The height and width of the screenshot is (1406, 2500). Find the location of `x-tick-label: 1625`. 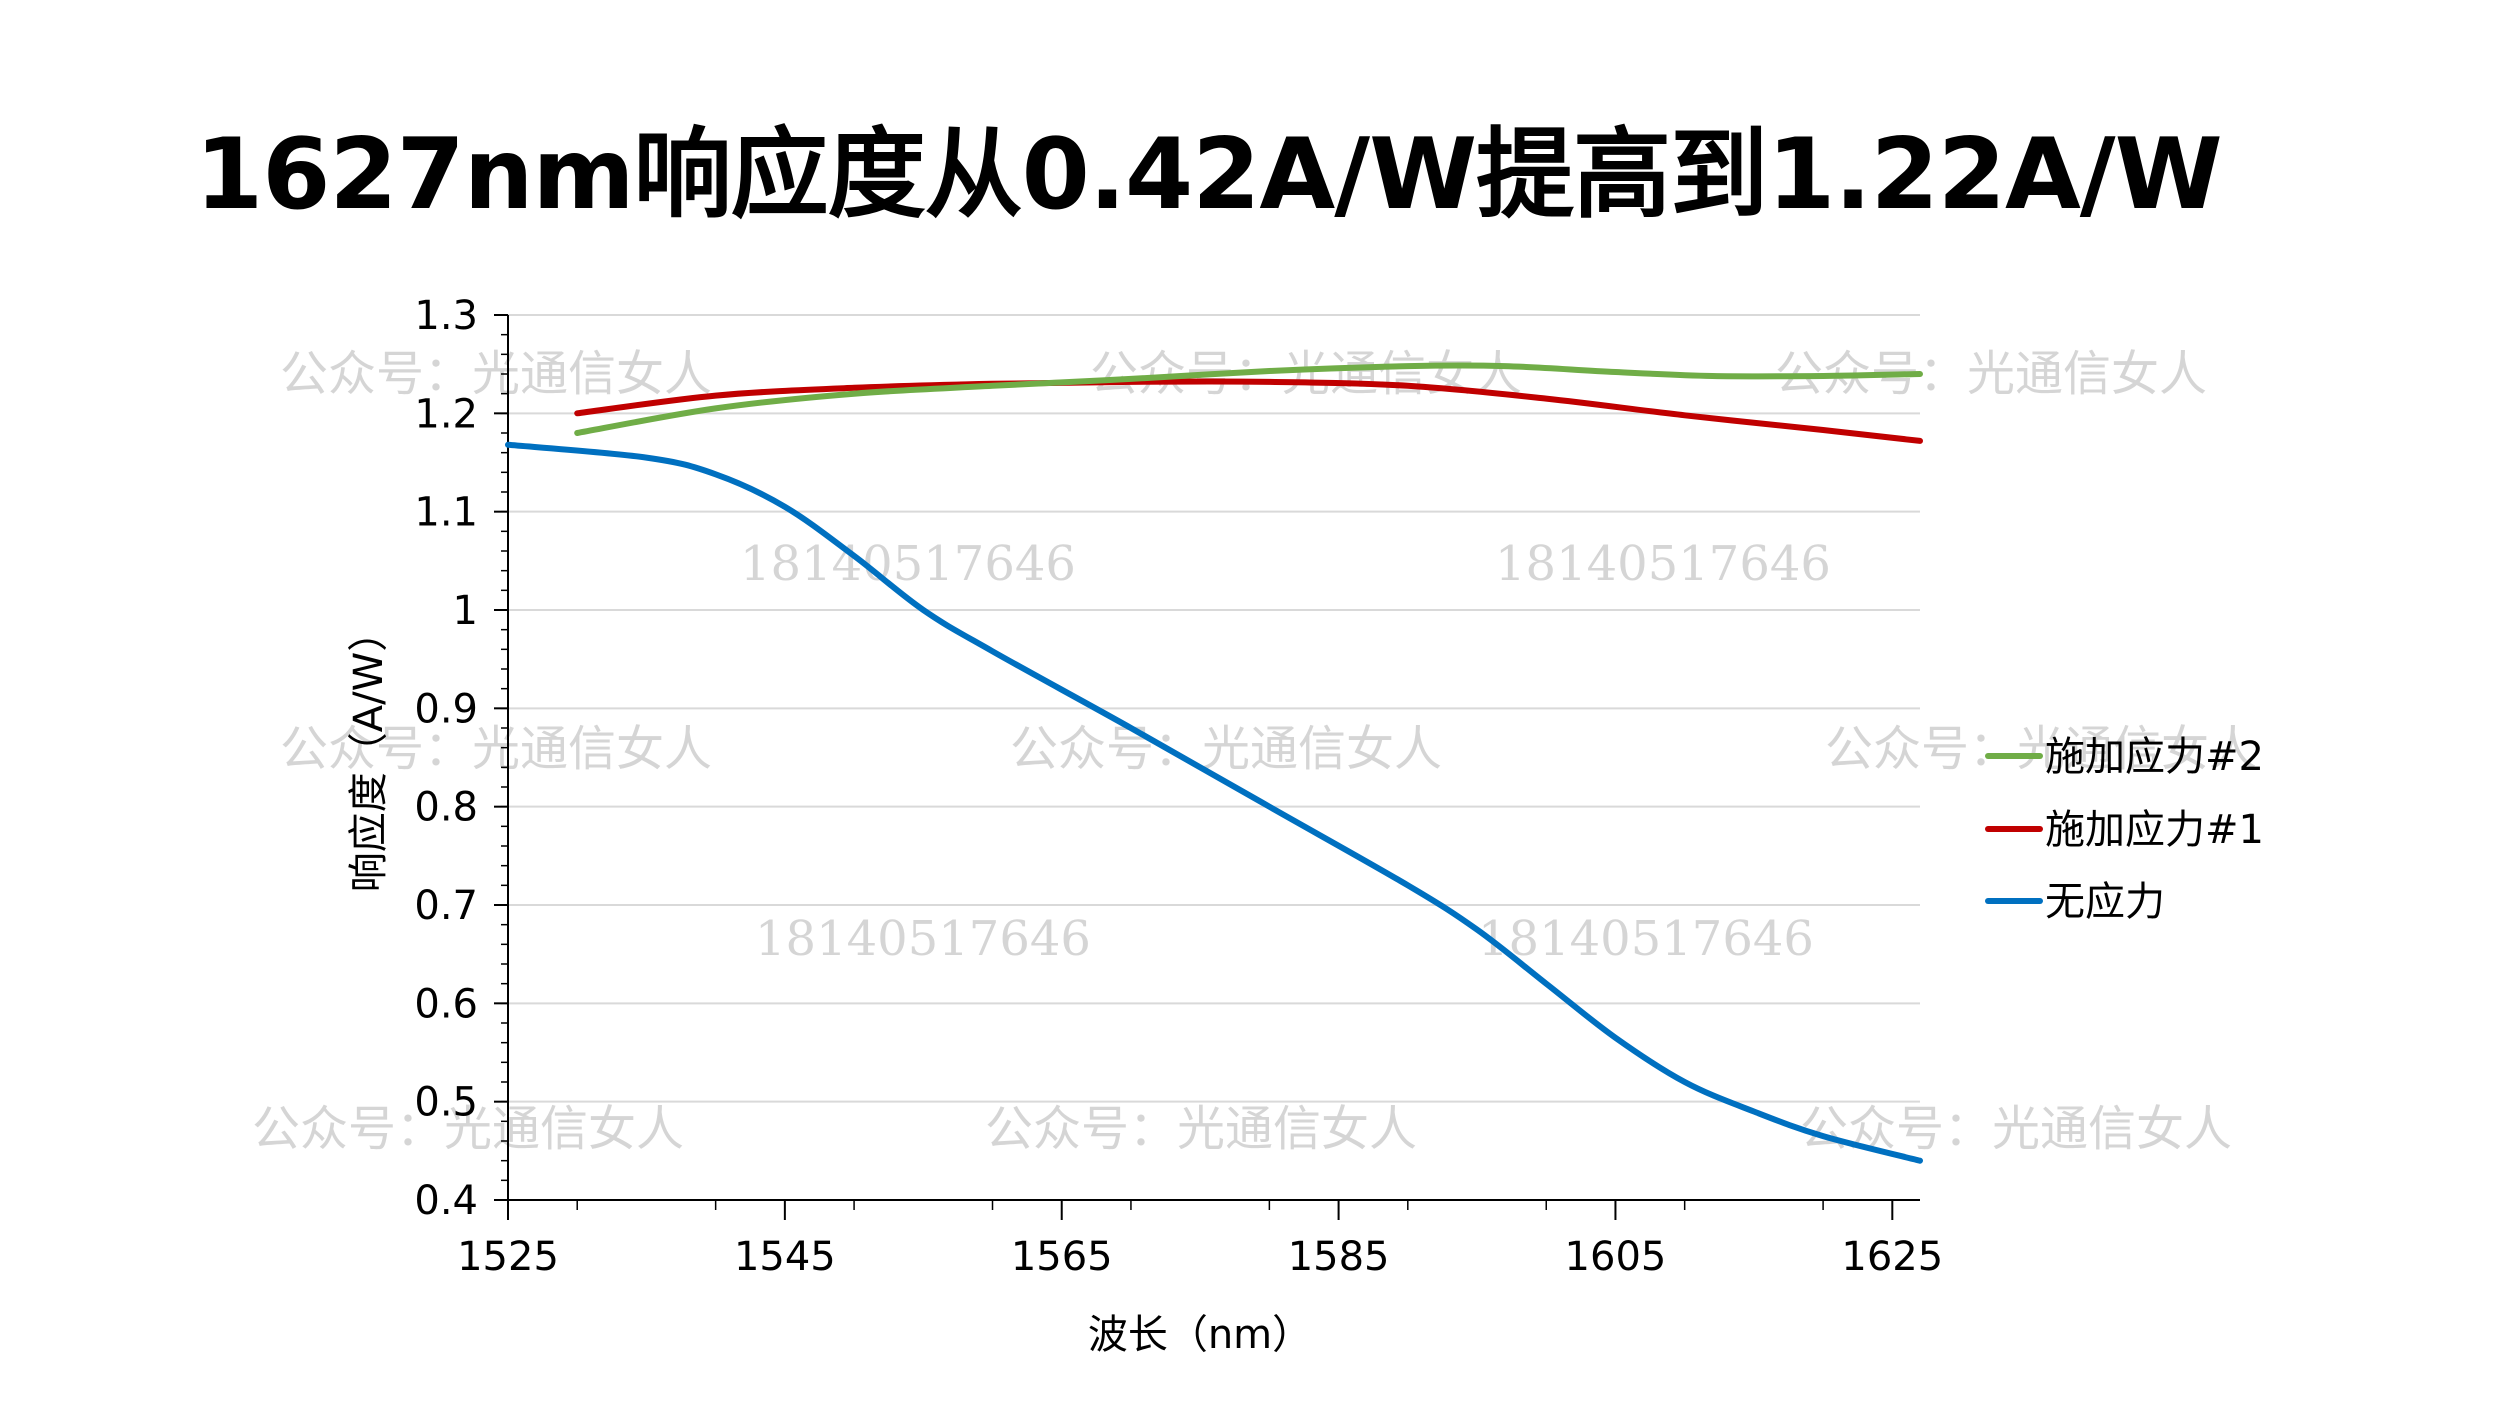

x-tick-label: 1625 is located at coordinates (1892, 1257).